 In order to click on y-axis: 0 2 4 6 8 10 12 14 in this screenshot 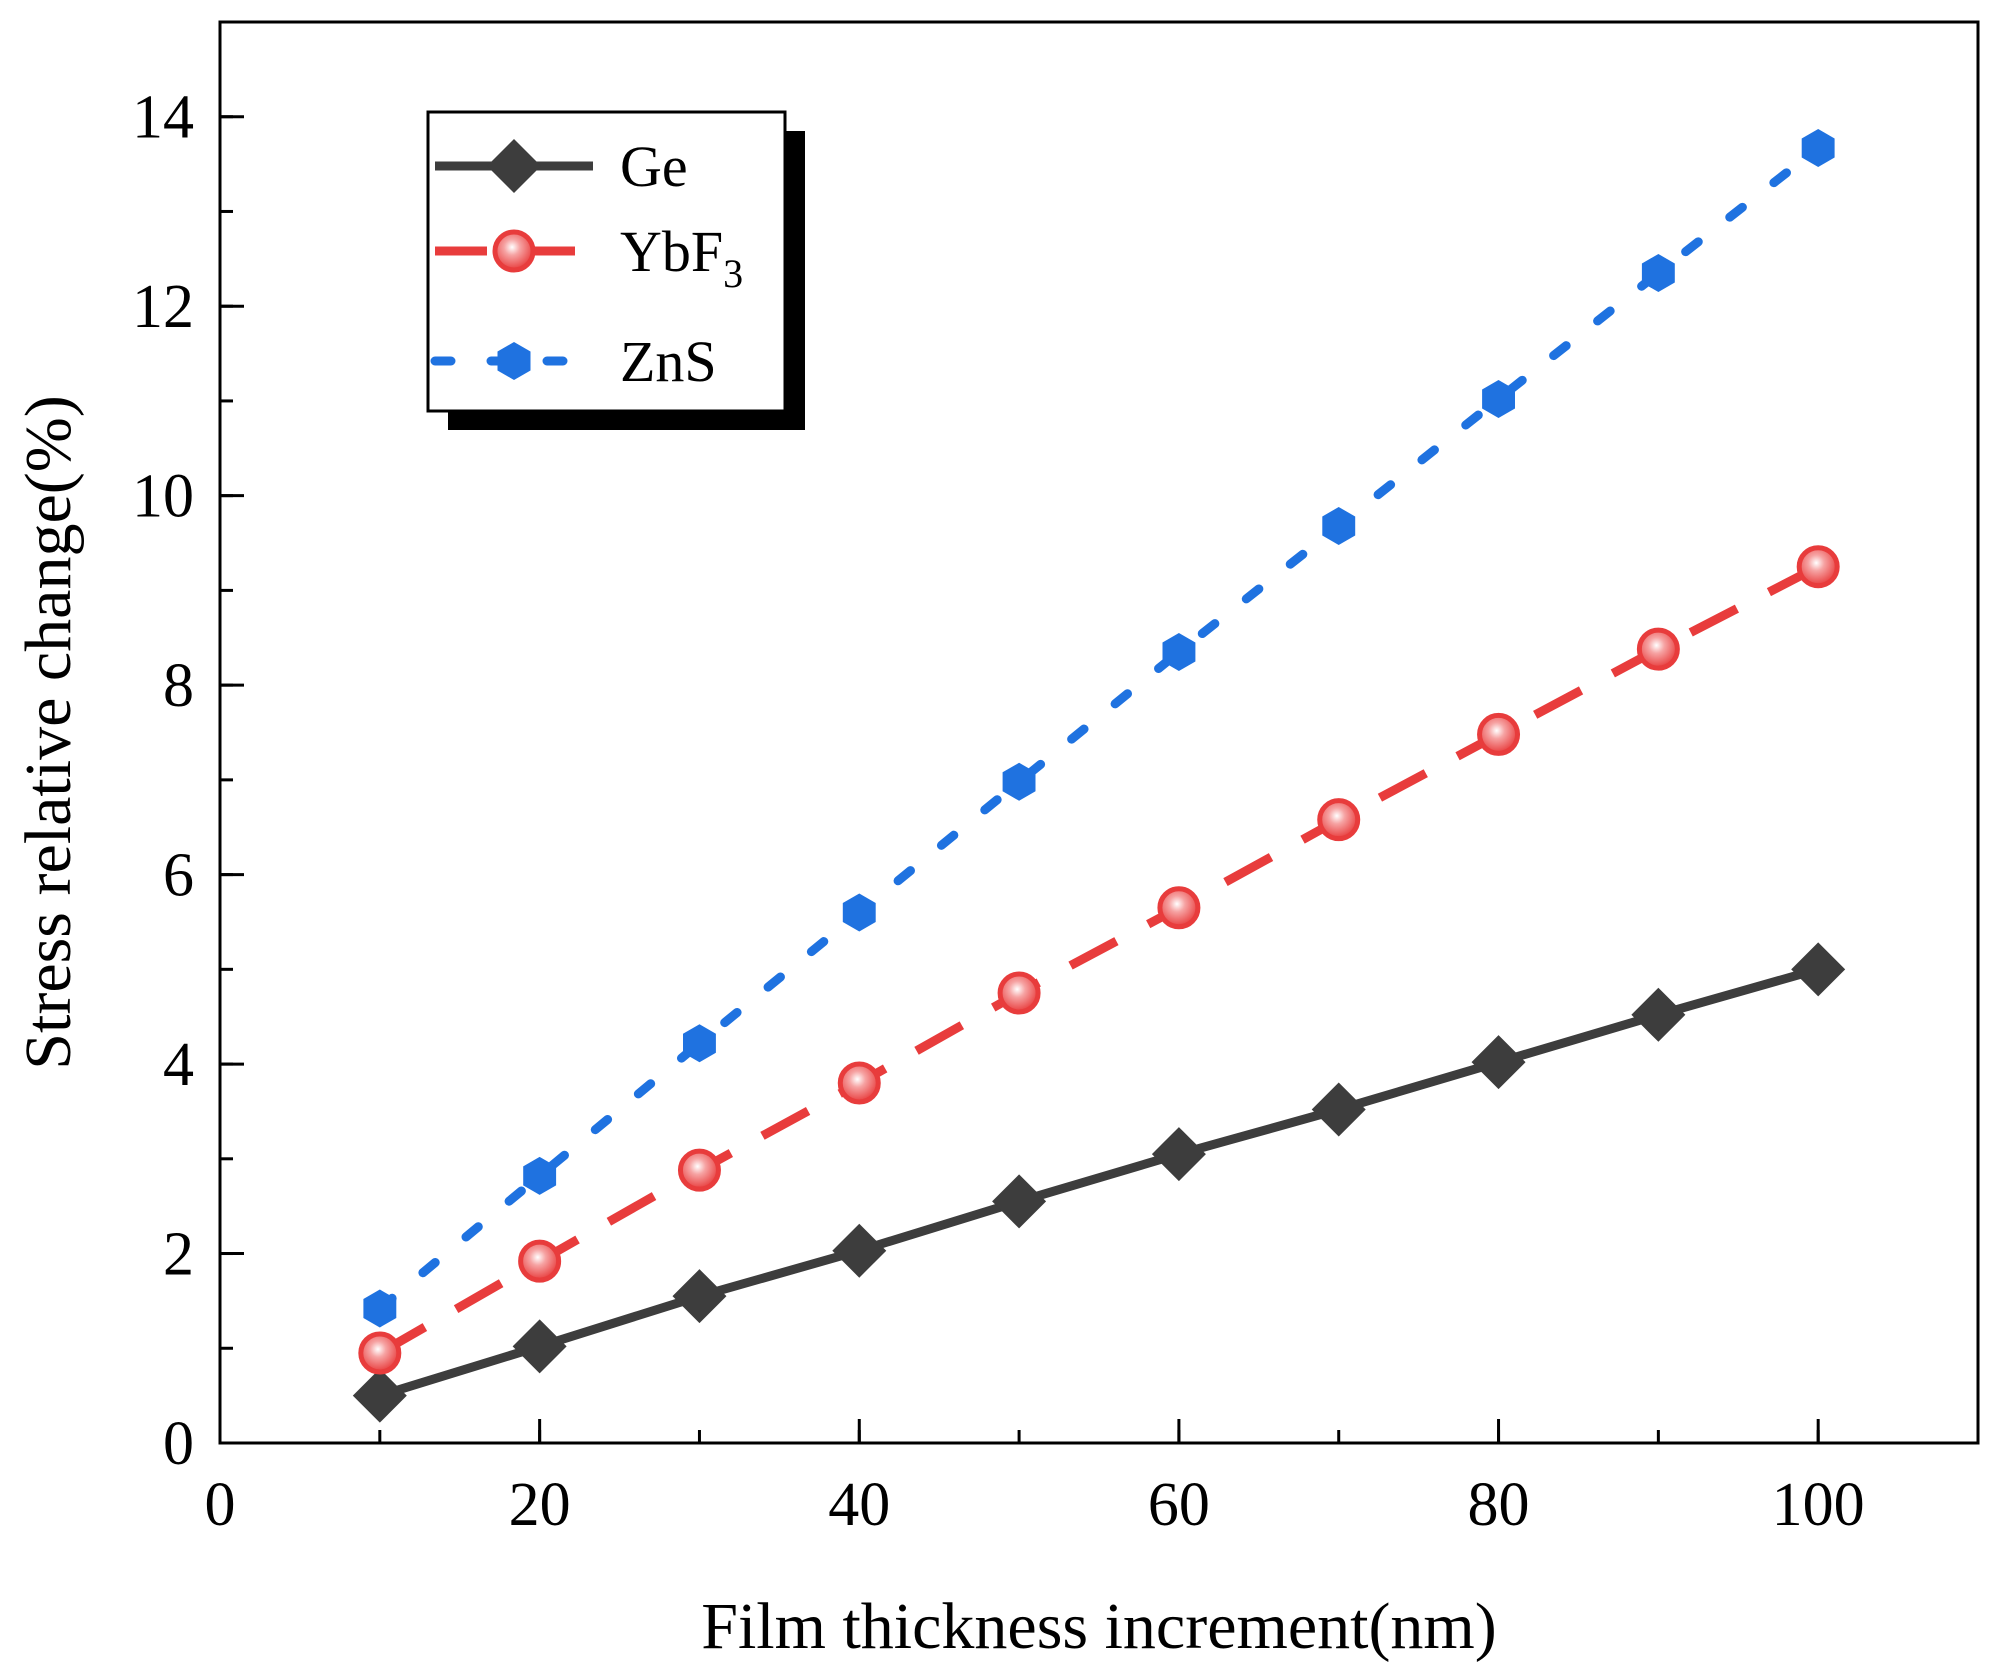, I will do `click(188, 781)`.